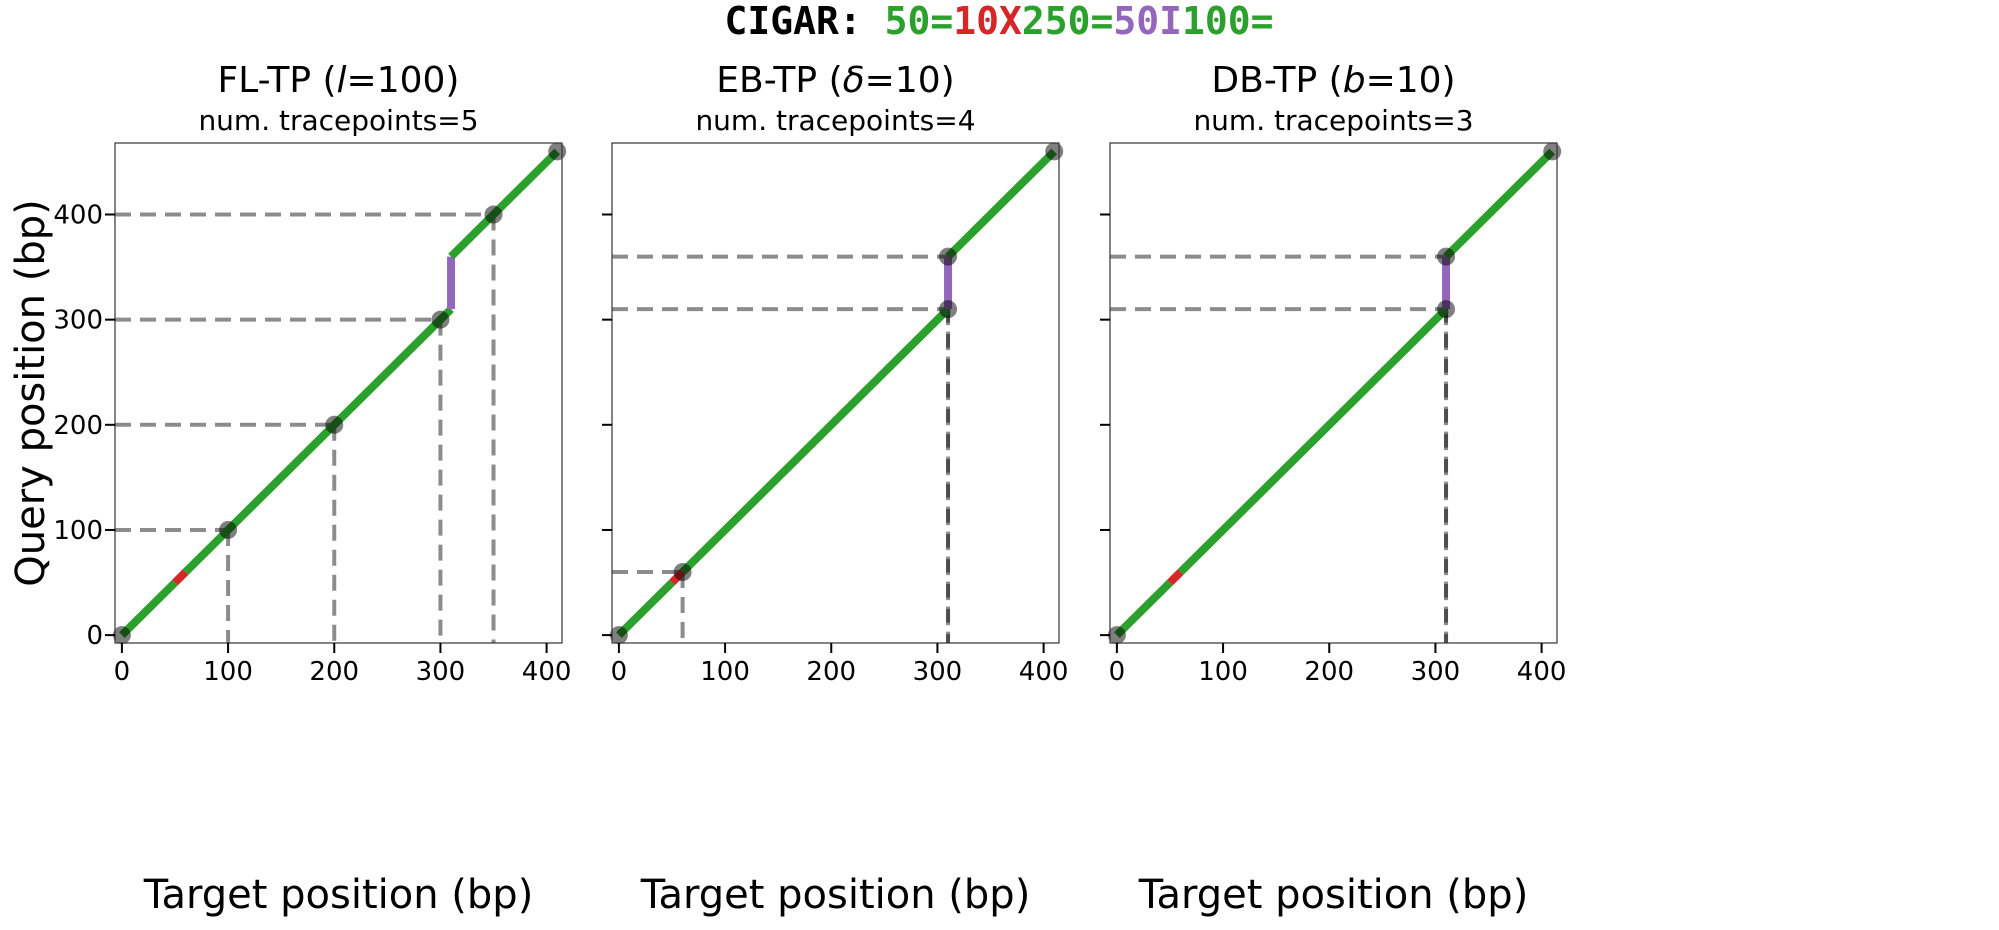 Image resolution: width=1999 pixels, height=930 pixels. What do you see at coordinates (277, 80) in the screenshot?
I see `panel-title-text: FL-TP (` at bounding box center [277, 80].